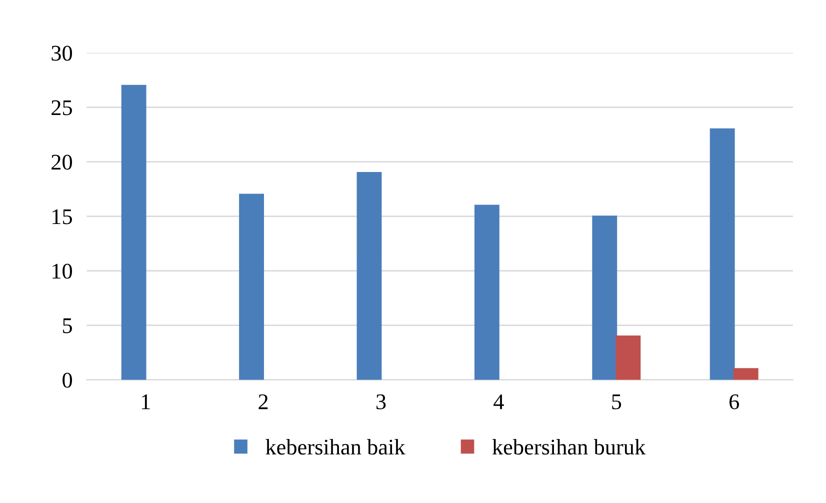  Describe the element at coordinates (381, 402) in the screenshot. I see `x-tick-label: 3` at that location.